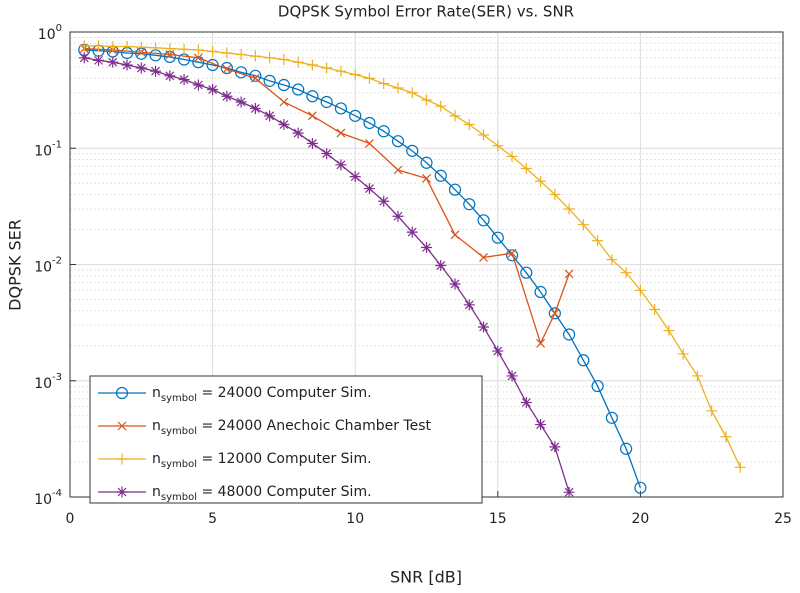 This screenshot has width=800, height=593. What do you see at coordinates (498, 519) in the screenshot?
I see `x-tick-label: 15` at bounding box center [498, 519].